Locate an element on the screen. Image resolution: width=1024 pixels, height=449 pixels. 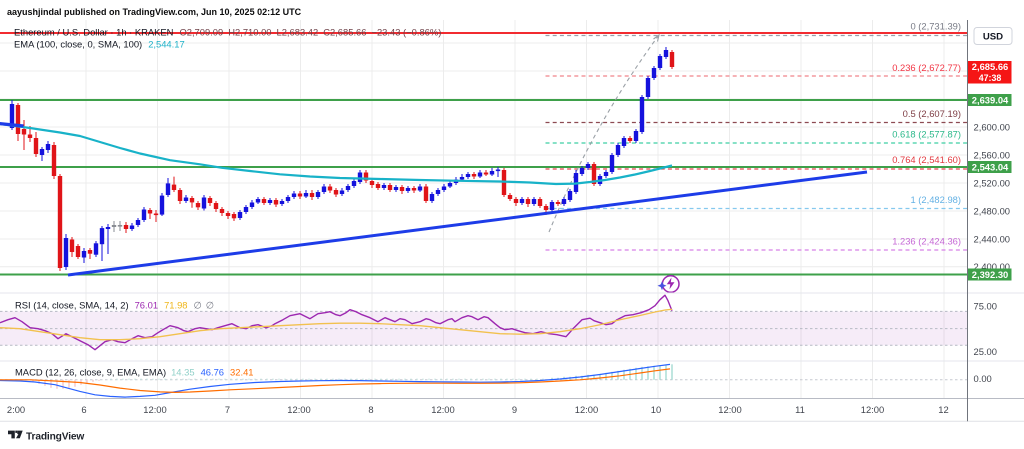
svg-text: 7 is located at coordinates (227, 409).